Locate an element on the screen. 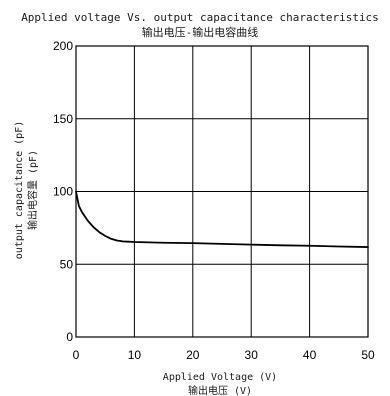 The height and width of the screenshot is (396, 390). x-tick-label-10: 10 is located at coordinates (135, 355).